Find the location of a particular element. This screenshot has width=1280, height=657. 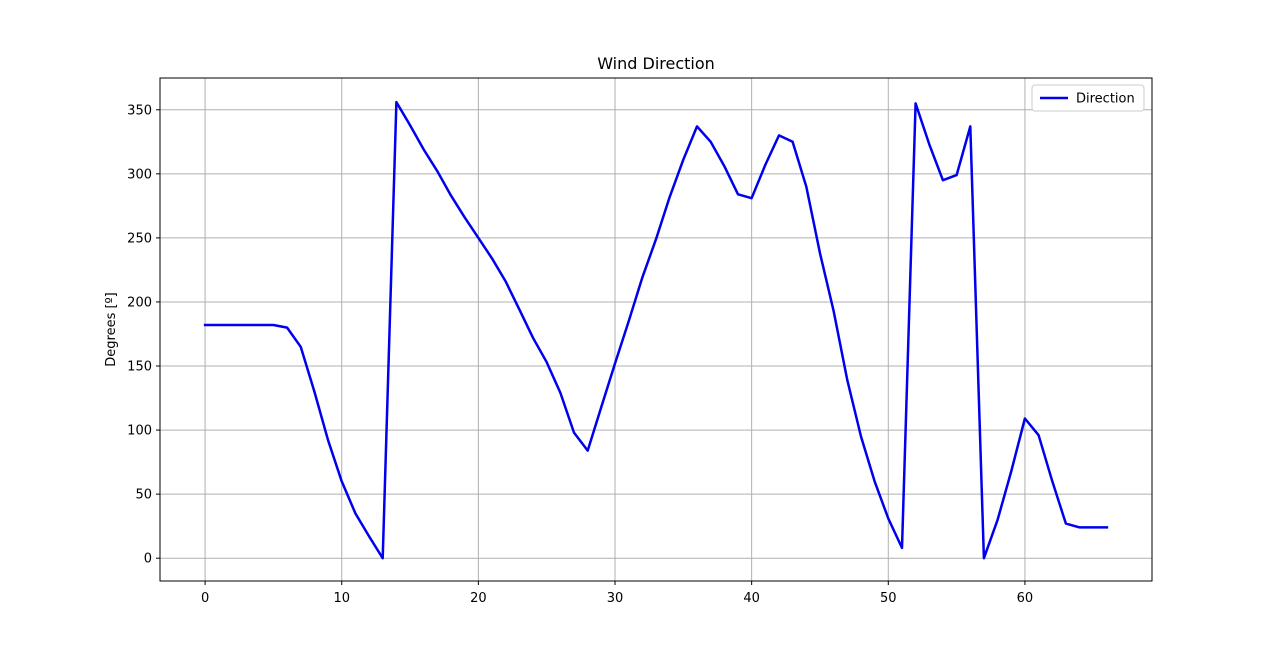

y-tick-label: 250 is located at coordinates (139, 238).